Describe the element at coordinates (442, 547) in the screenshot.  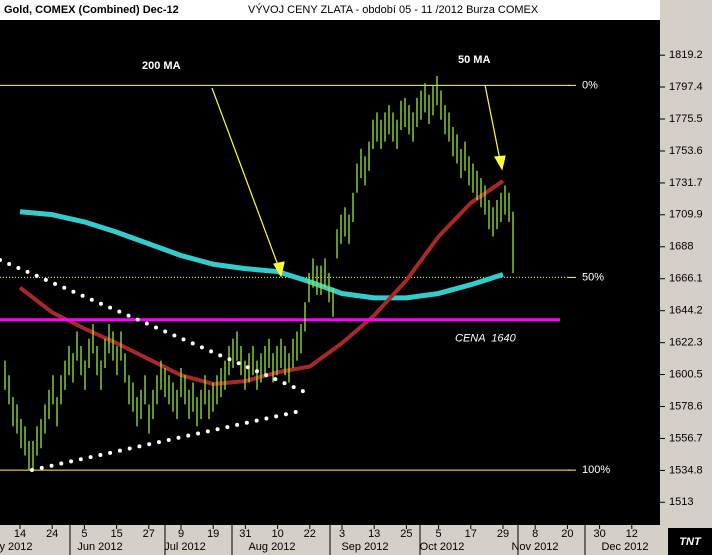
I see `month-label: Oct 2012` at that location.